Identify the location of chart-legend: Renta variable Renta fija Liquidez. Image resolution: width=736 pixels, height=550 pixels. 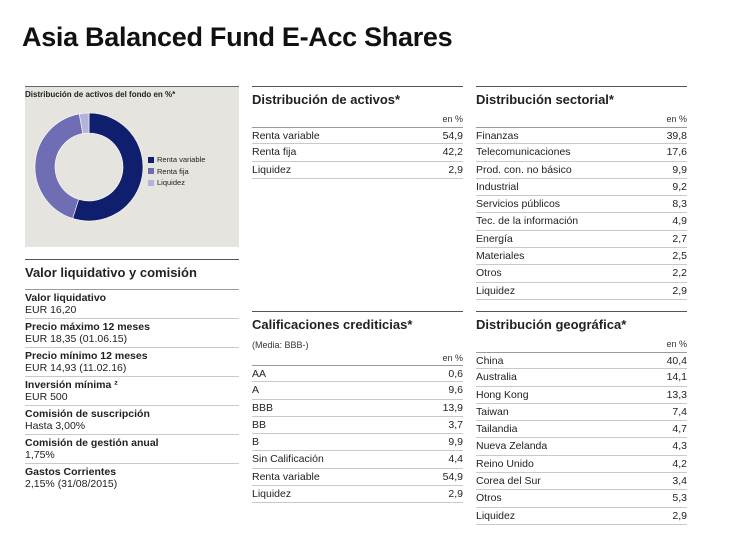
(176, 171).